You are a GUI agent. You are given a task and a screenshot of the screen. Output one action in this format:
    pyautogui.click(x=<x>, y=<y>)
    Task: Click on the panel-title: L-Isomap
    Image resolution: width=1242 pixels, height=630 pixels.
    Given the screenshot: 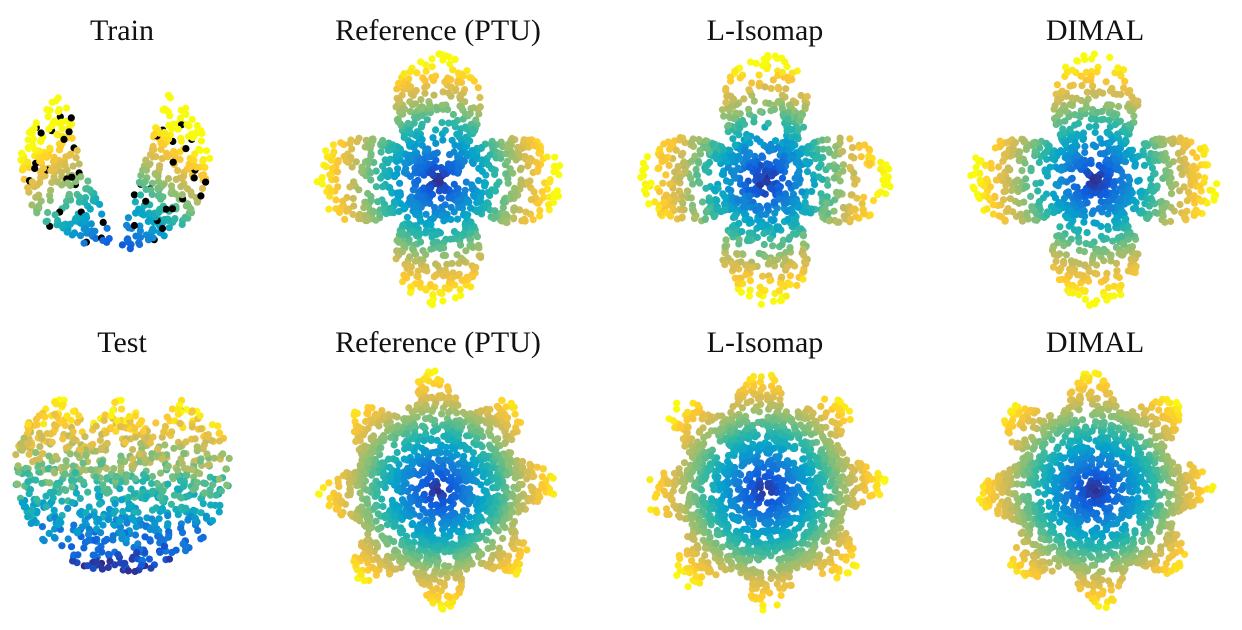 What is the action you would take?
    pyautogui.click(x=765, y=30)
    